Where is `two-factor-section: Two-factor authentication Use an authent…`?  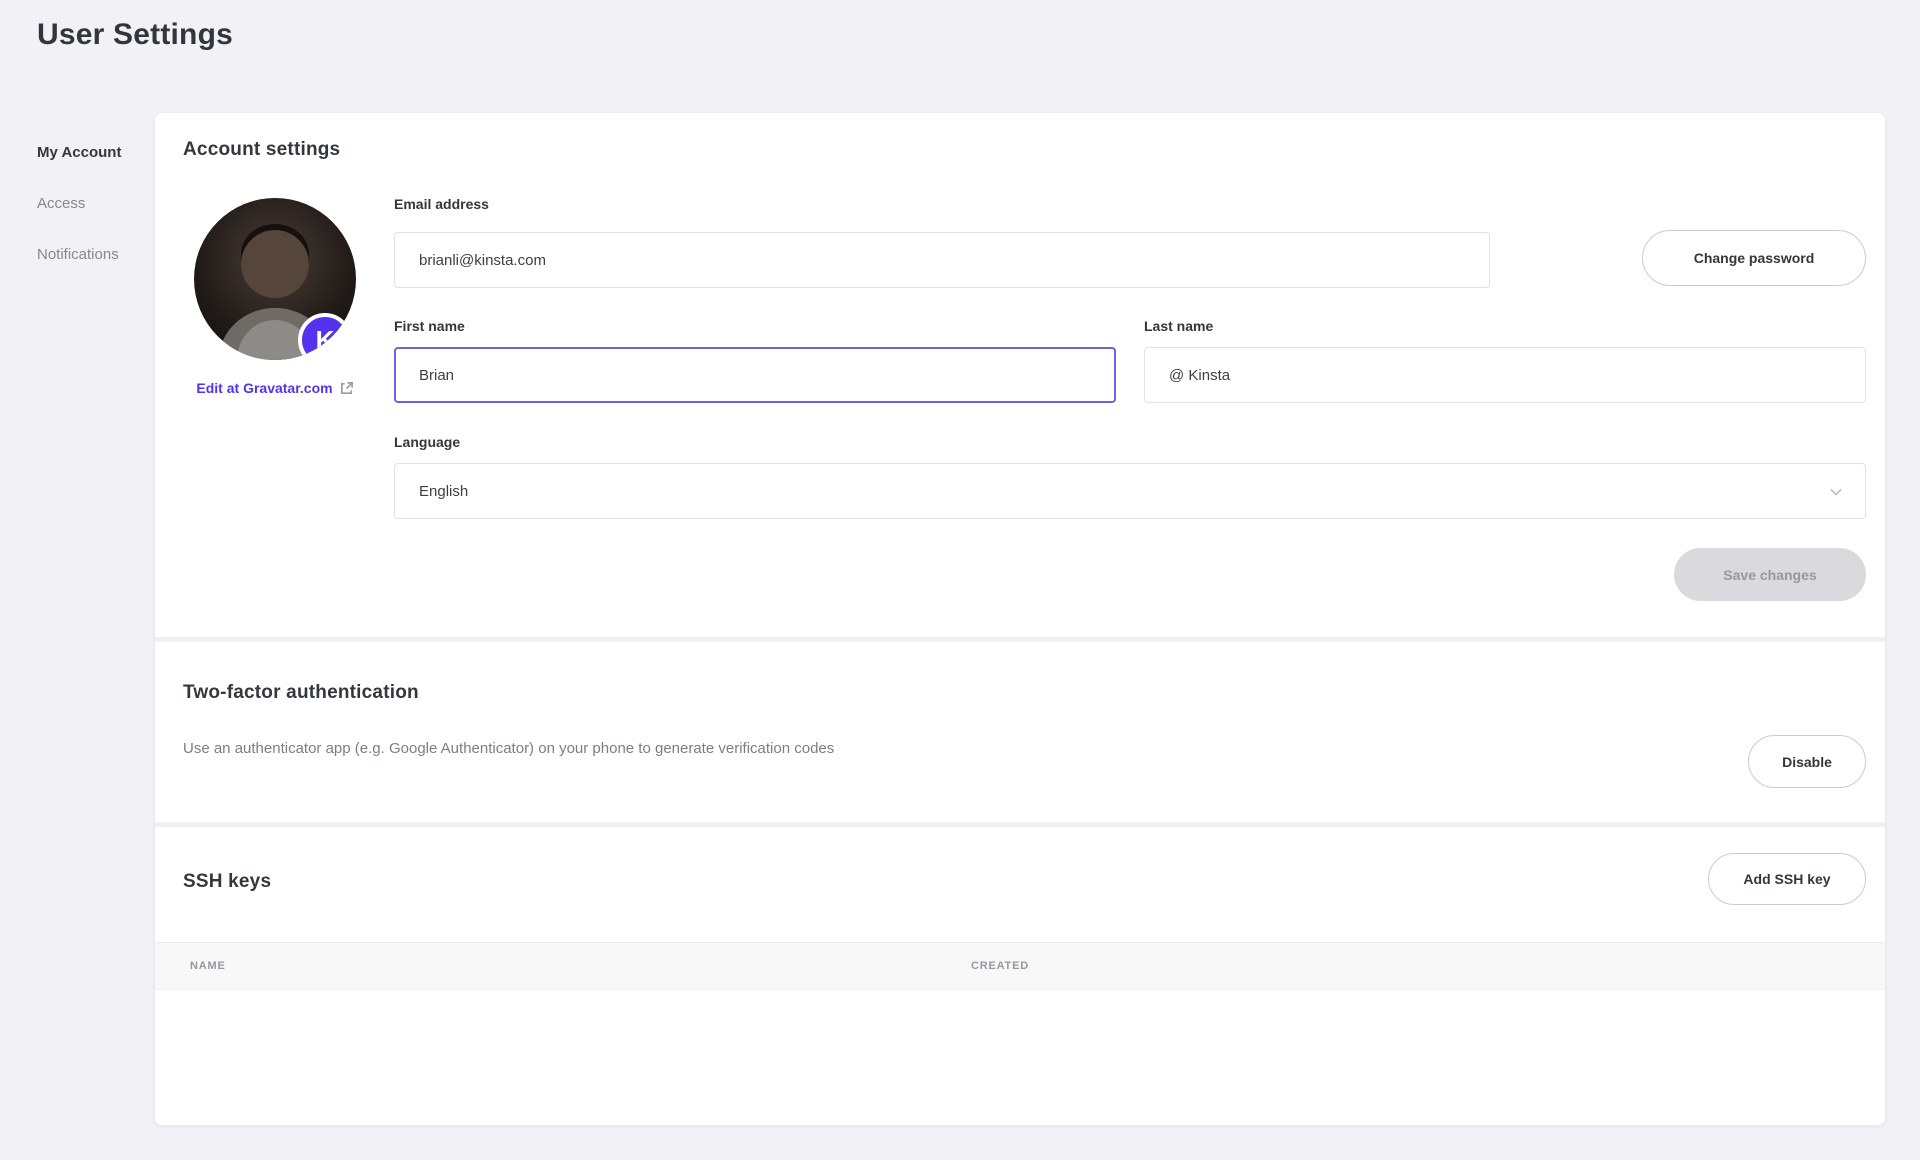 two-factor-section: Two-factor authentication Use an authent… is located at coordinates (1020, 732).